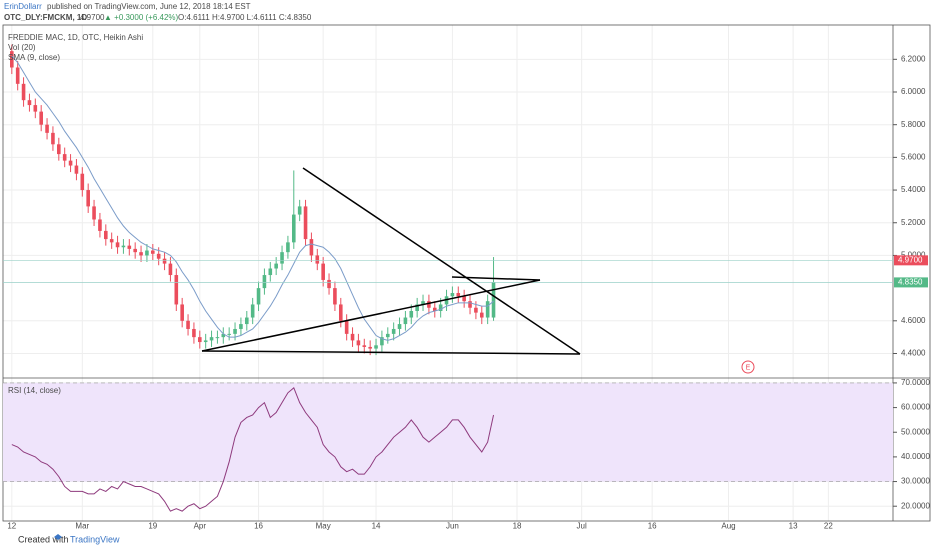  I want to click on pane-title: FREDDIE MAC, 1D, OTC, Heikin Ashi, so click(75, 37).